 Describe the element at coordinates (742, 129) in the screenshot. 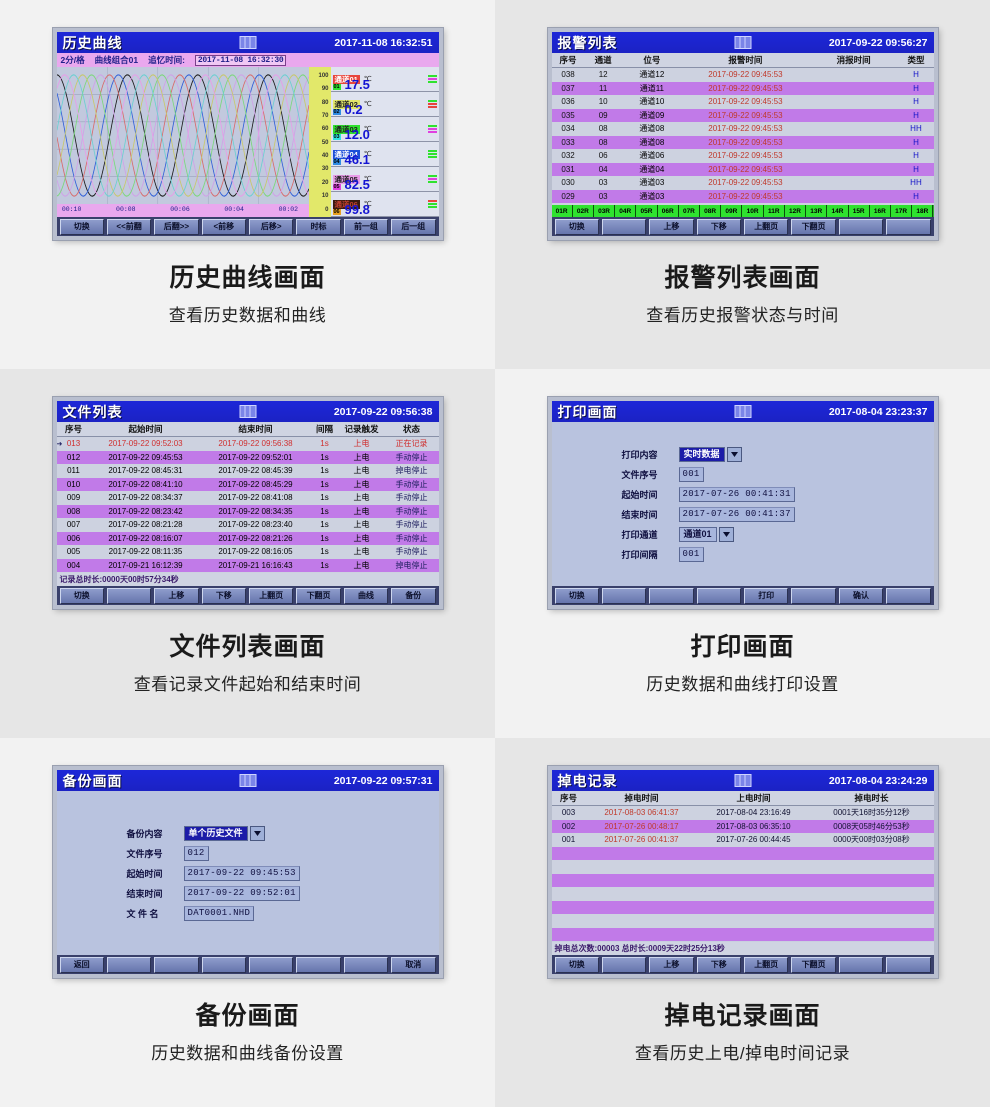

I see `table-row: 034 08 通道08 2017-09-22 09:45:53 HH` at that location.